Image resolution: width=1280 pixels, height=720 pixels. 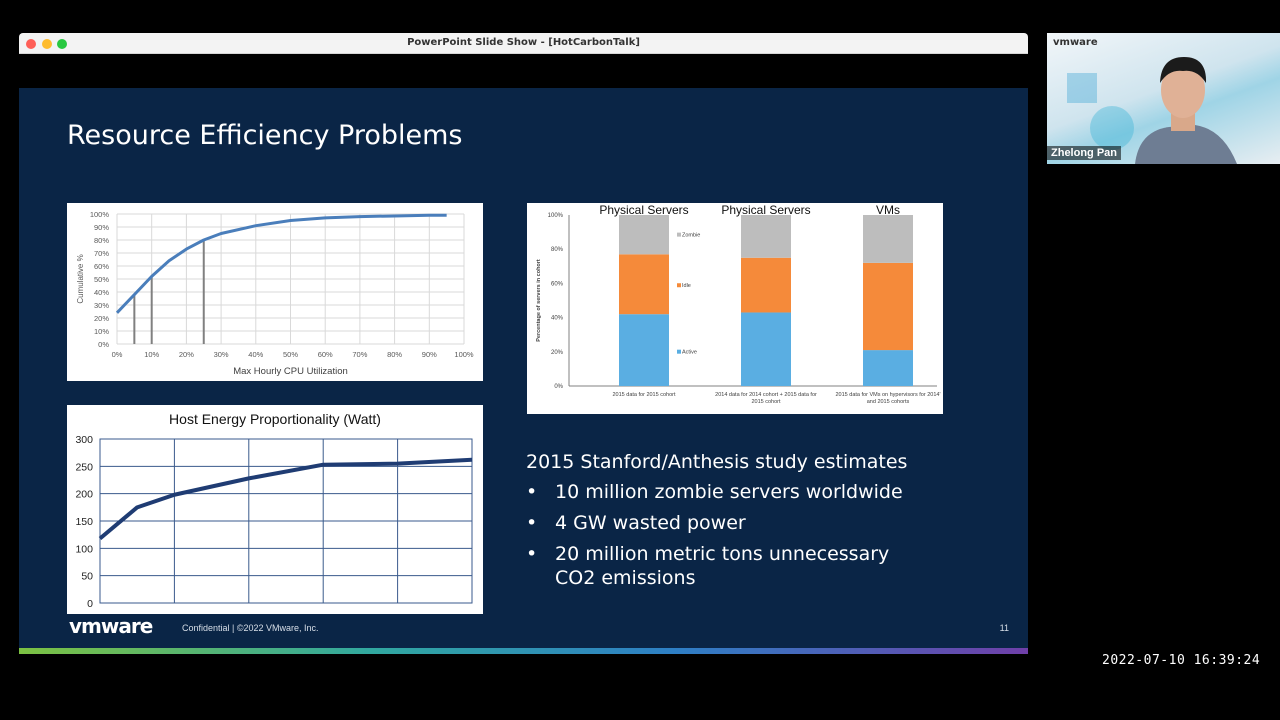 I want to click on minimize-window-button, so click(x=47, y=44).